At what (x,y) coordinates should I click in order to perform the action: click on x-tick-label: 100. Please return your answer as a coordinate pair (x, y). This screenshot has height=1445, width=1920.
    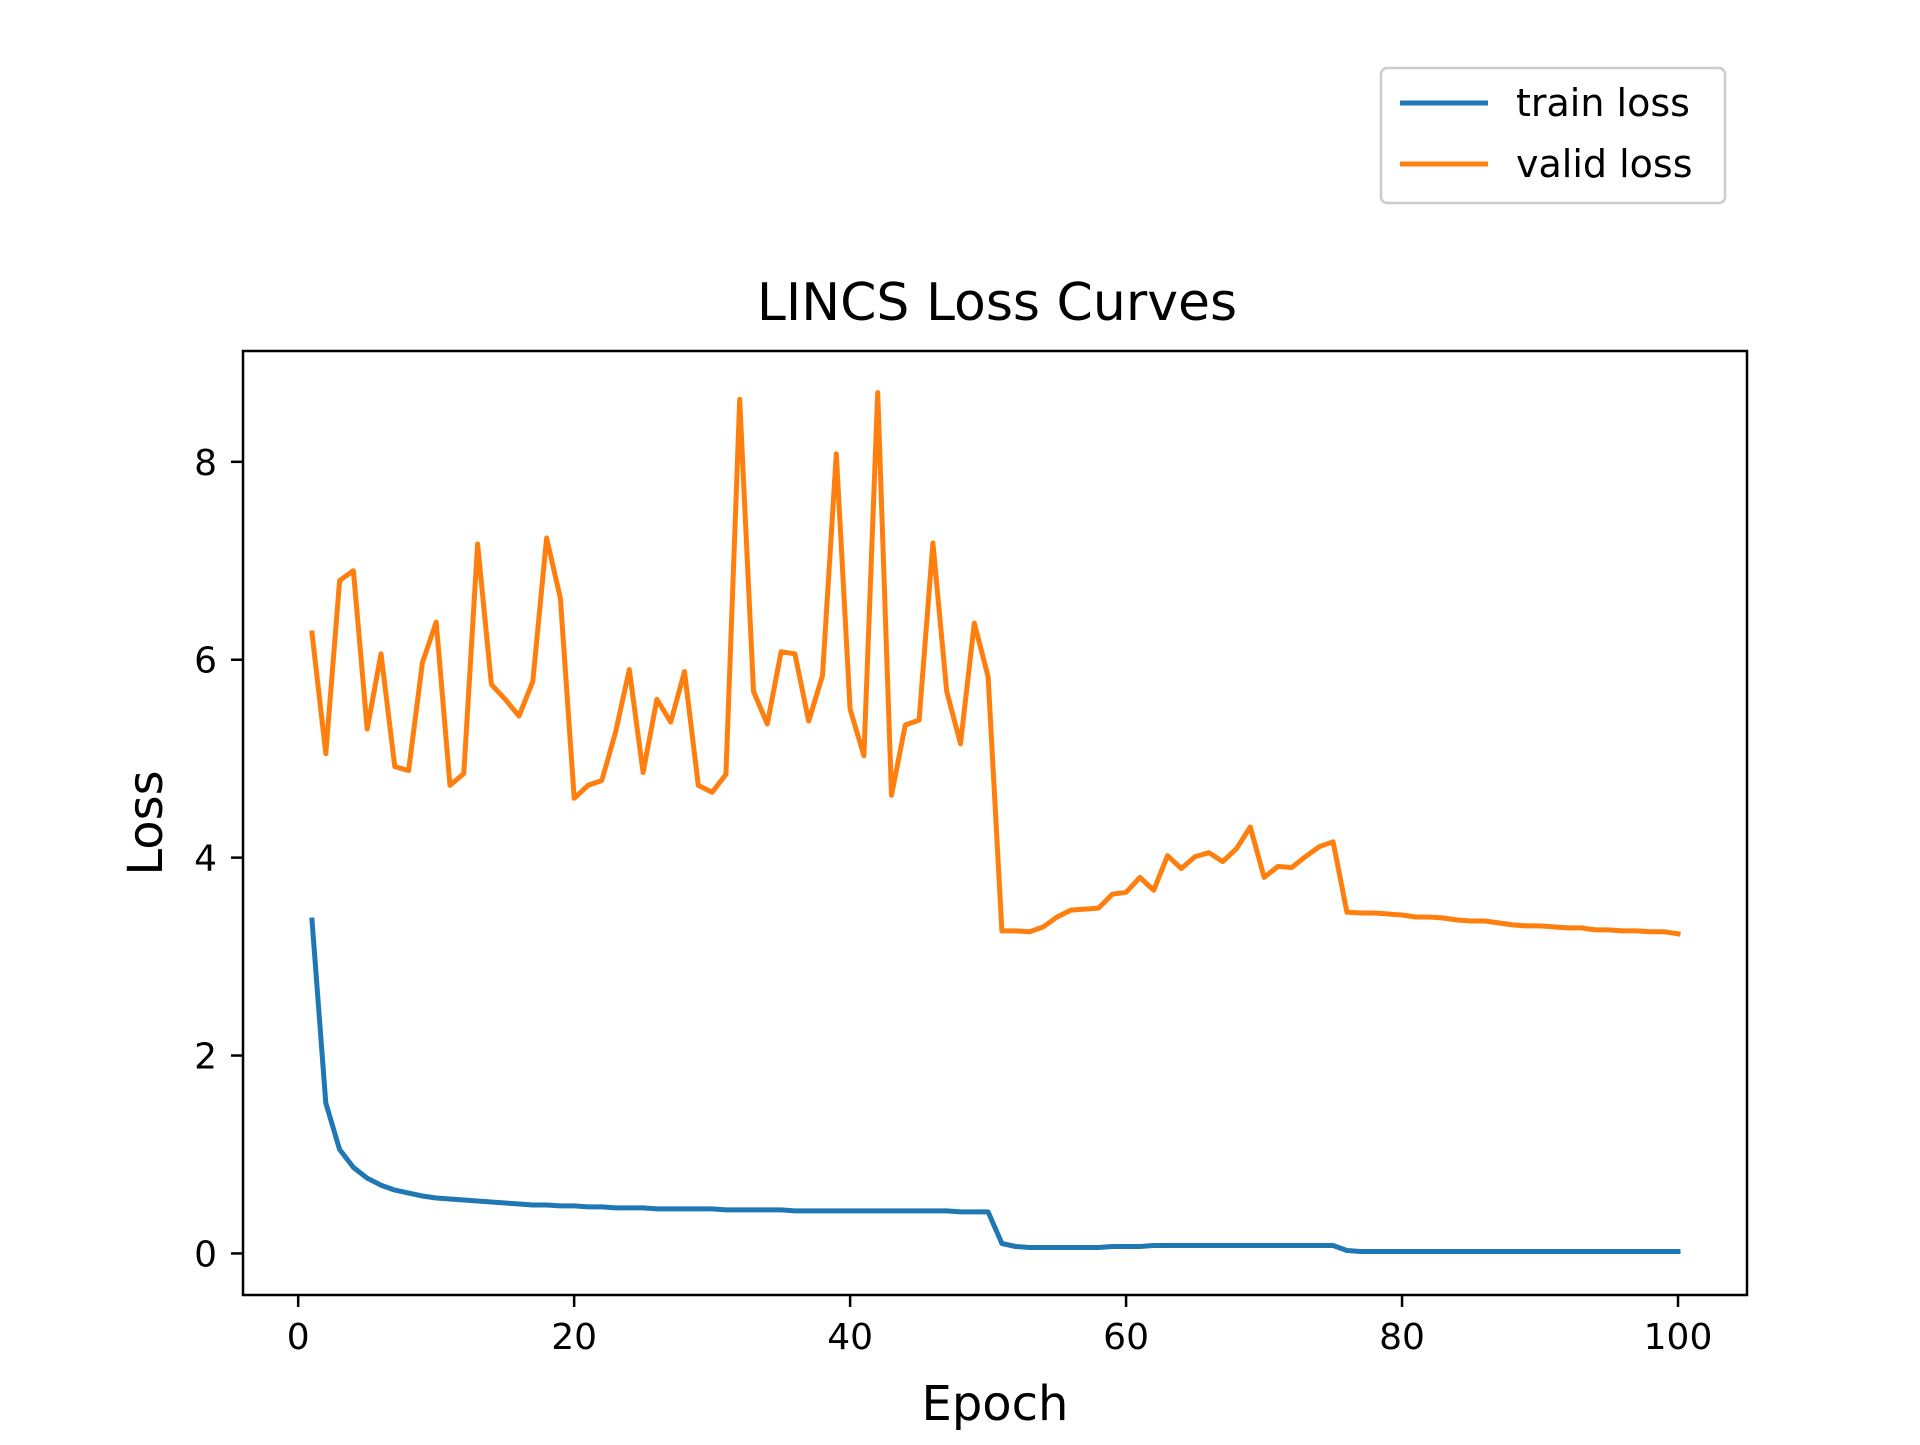
    Looking at the image, I should click on (1678, 1337).